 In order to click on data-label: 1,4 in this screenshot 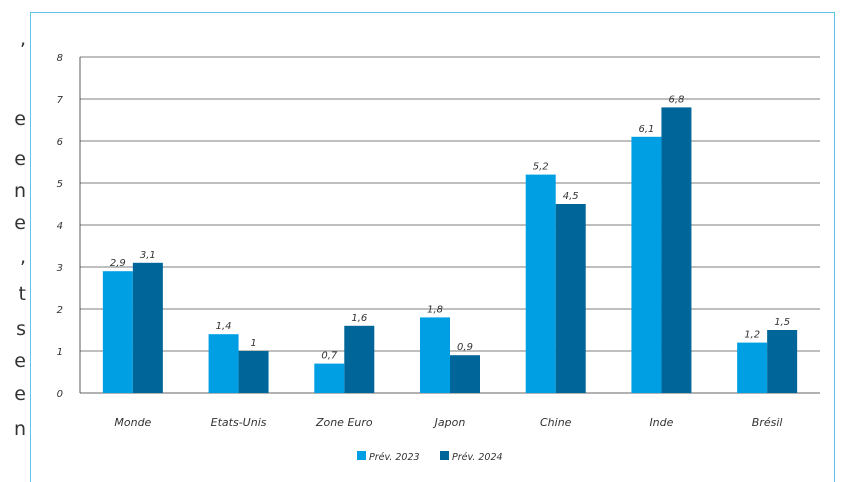, I will do `click(224, 326)`.